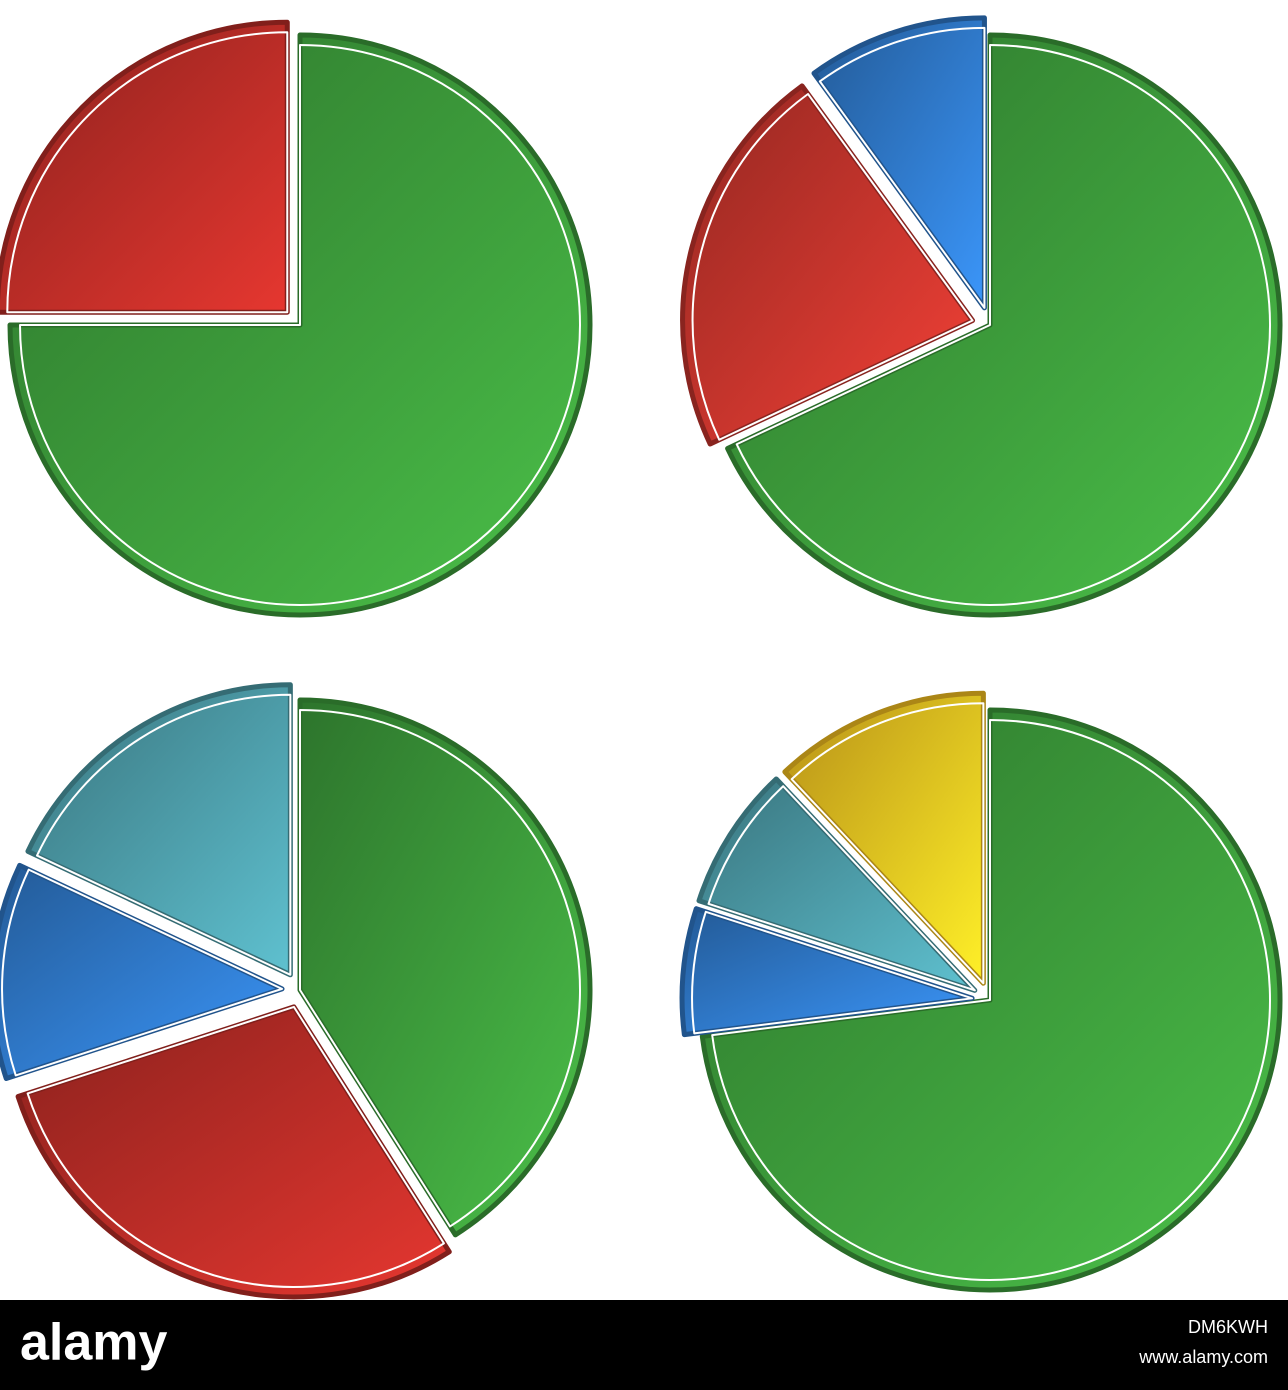  What do you see at coordinates (94, 1343) in the screenshot?
I see `footer-logo: alamy` at bounding box center [94, 1343].